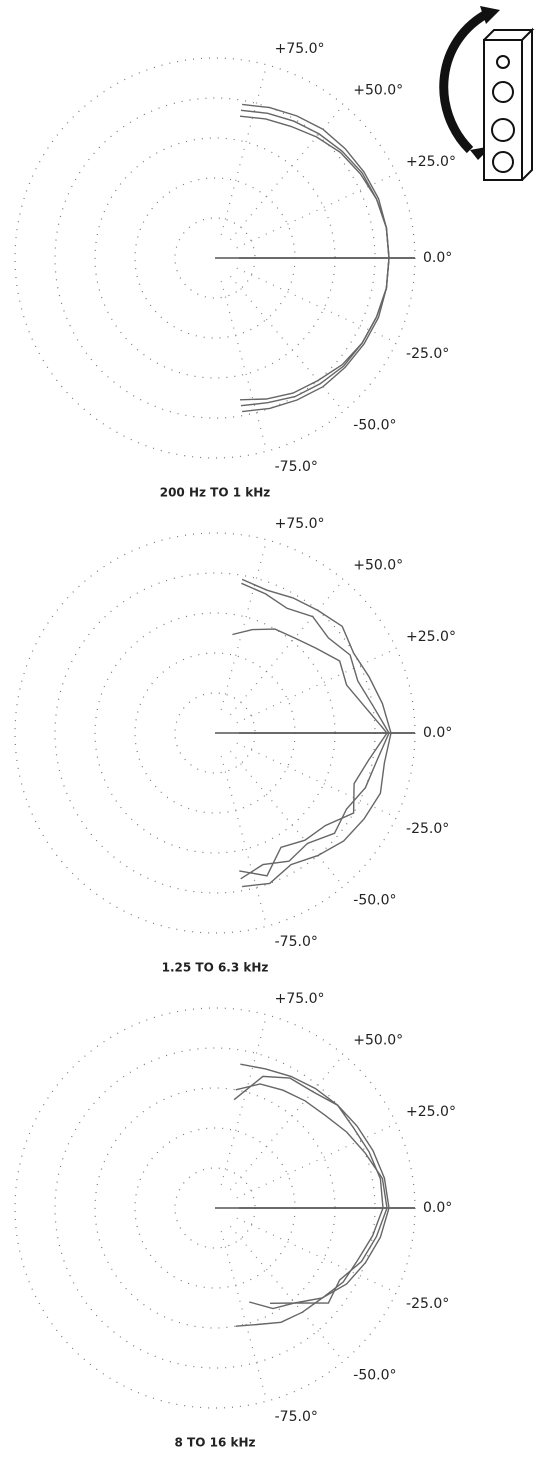 This screenshot has height=1461, width=538. What do you see at coordinates (487, 93) in the screenshot?
I see `speaker-icon` at bounding box center [487, 93].